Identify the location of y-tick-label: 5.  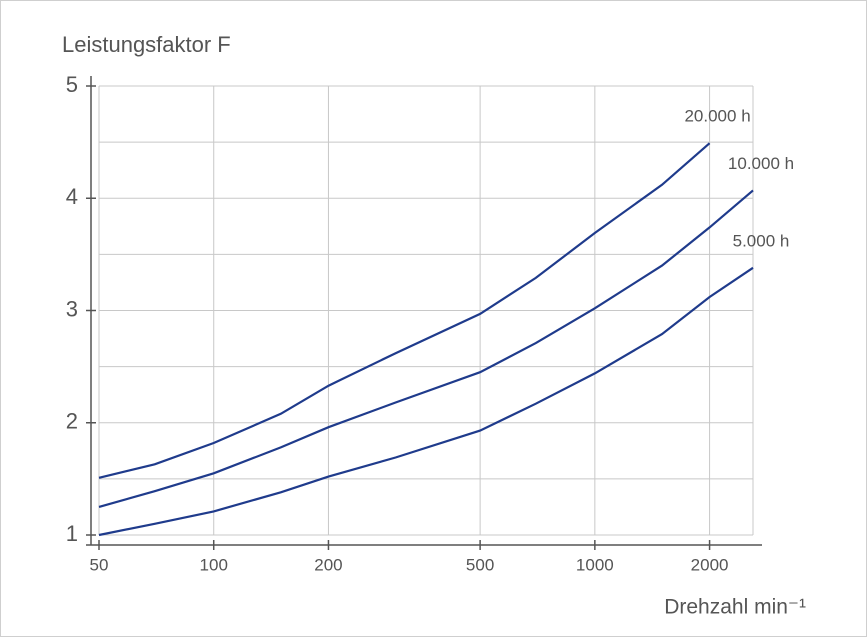
(72, 84).